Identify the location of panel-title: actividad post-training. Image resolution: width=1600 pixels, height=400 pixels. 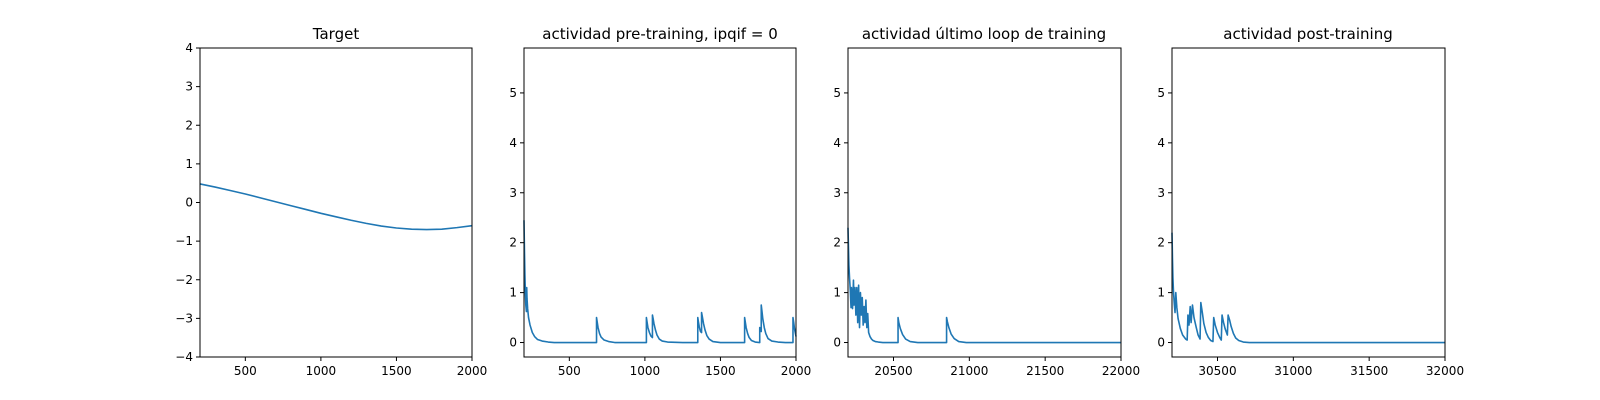
(1307, 34).